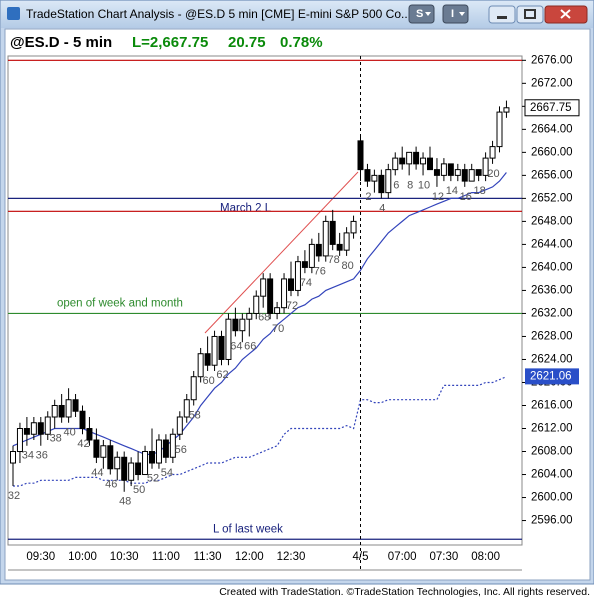 The height and width of the screenshot is (600, 594). I want to click on y-tick-label: 2656.00, so click(552, 175).